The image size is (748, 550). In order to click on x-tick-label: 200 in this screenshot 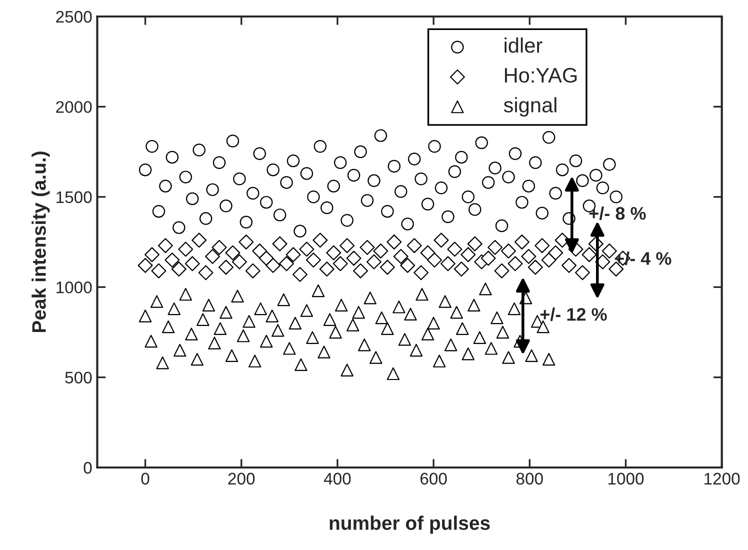, I will do `click(241, 478)`.